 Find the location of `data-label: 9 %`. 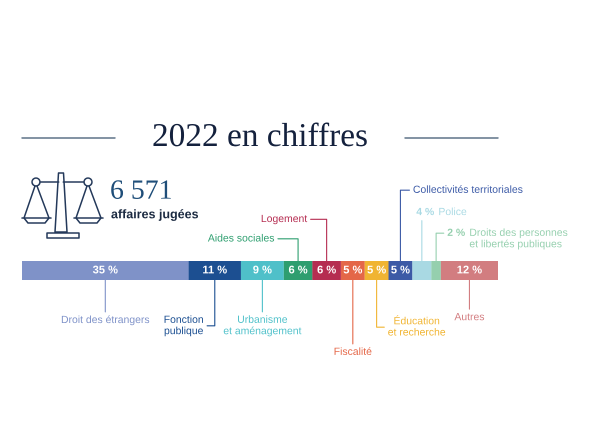

data-label: 9 % is located at coordinates (262, 270).